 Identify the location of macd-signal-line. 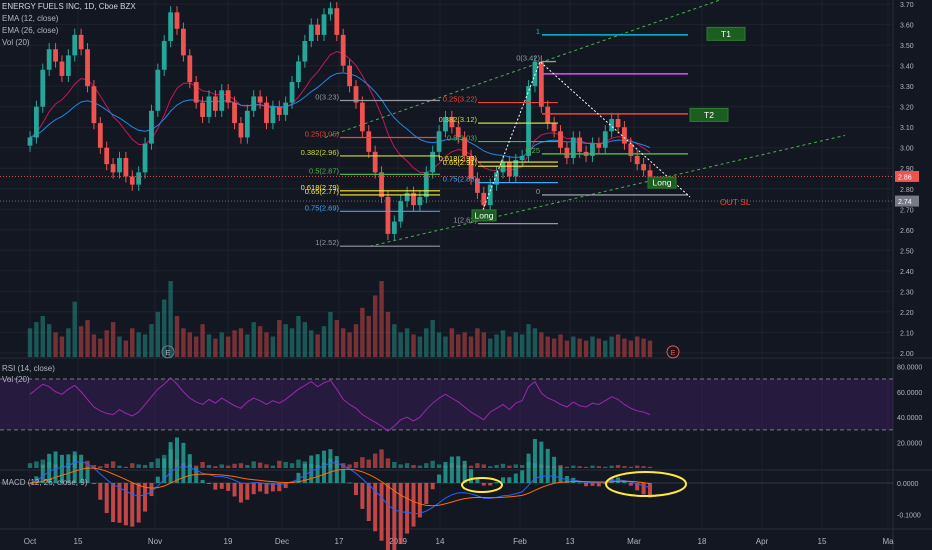
(340, 487).